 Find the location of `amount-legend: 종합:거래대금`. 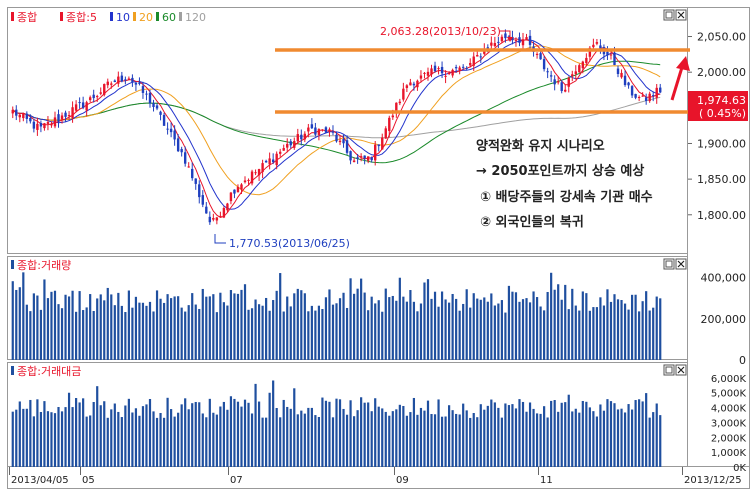

amount-legend: 종합:거래대금 is located at coordinates (46, 371).